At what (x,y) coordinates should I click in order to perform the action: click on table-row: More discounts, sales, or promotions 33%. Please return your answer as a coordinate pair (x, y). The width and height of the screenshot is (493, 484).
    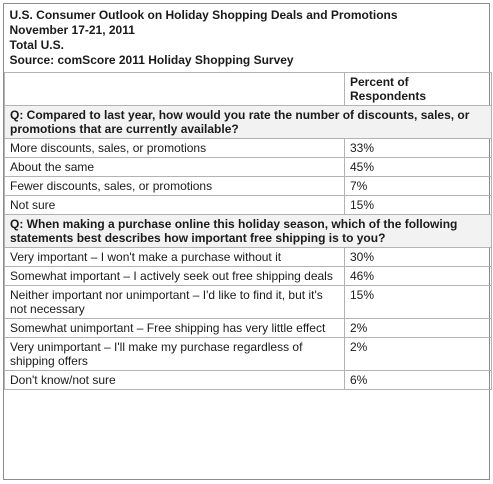
    Looking at the image, I should click on (248, 148).